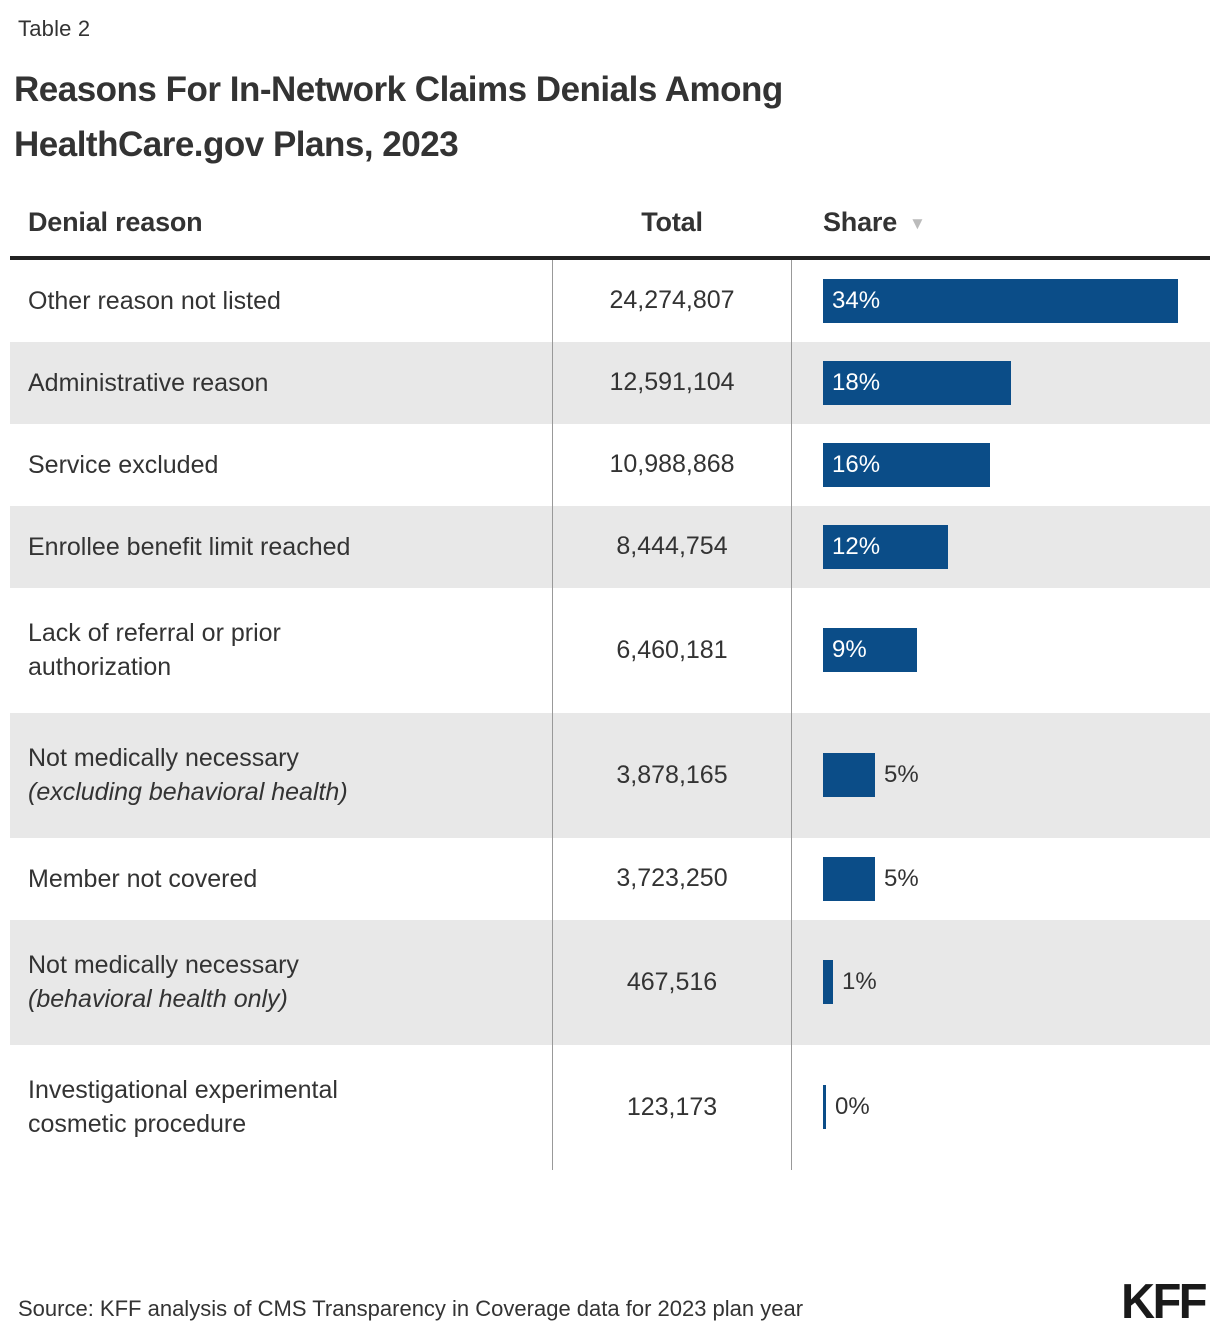 The width and height of the screenshot is (1220, 1336). I want to click on denial-reason-cell: Enrollee benefit limit reached, so click(281, 547).